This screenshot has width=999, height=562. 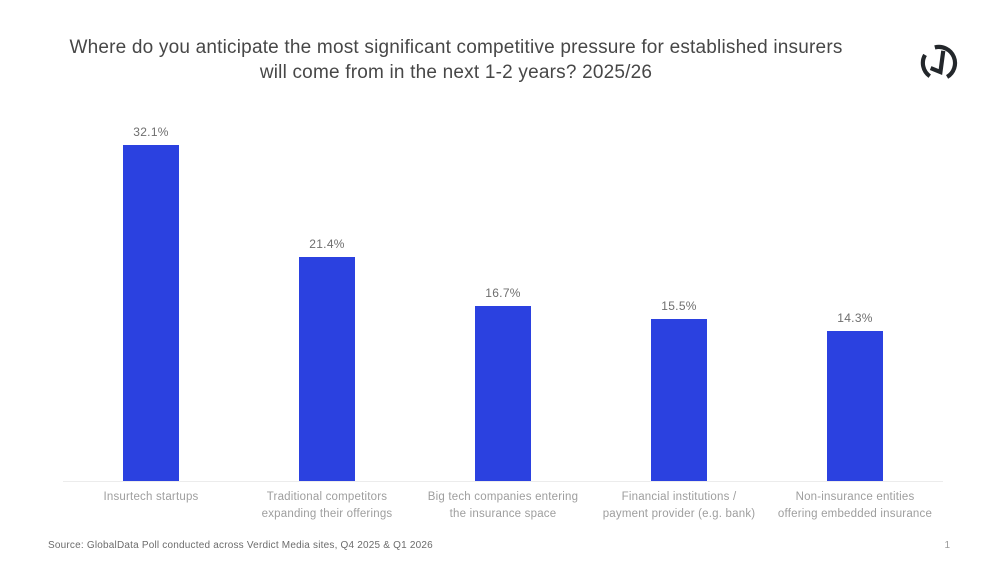 What do you see at coordinates (679, 306) in the screenshot?
I see `bar-value-label: 15.5%` at bounding box center [679, 306].